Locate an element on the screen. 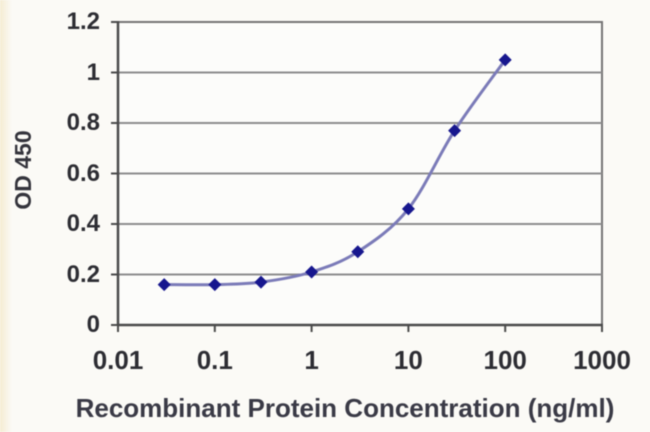 The width and height of the screenshot is (650, 432). x-tick-label: 0.01 is located at coordinates (118, 360).